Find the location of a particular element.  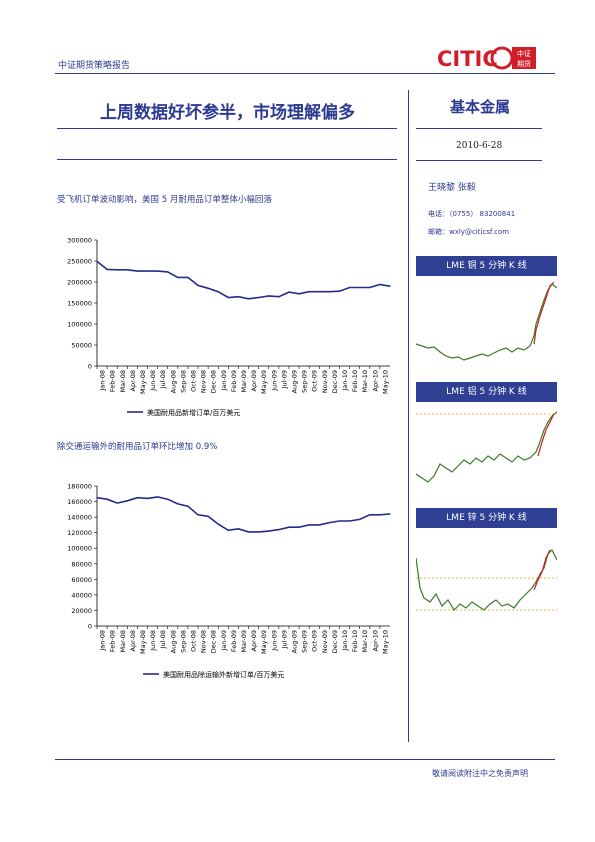

x-tick-label: Oct-09 is located at coordinates (315, 641).